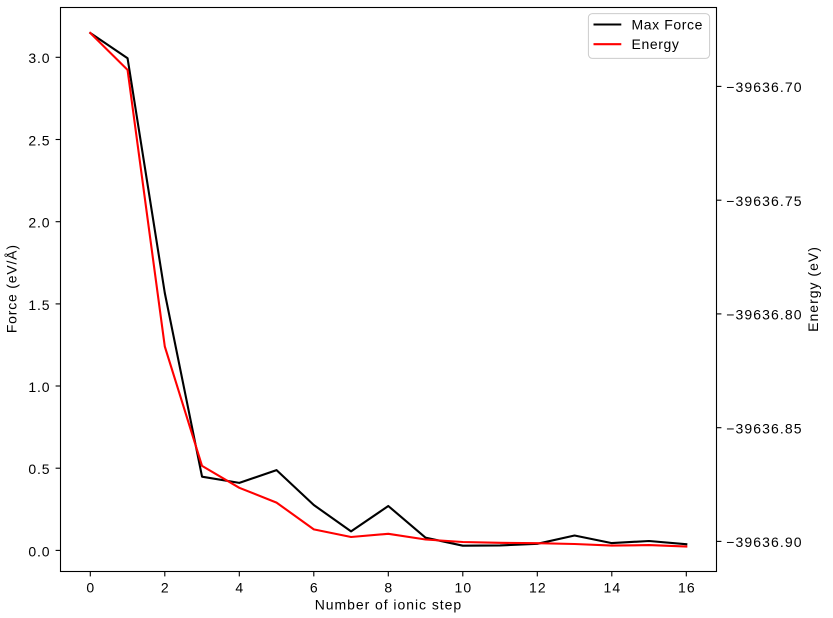  What do you see at coordinates (687, 587) in the screenshot?
I see `svg-text: 16` at bounding box center [687, 587].